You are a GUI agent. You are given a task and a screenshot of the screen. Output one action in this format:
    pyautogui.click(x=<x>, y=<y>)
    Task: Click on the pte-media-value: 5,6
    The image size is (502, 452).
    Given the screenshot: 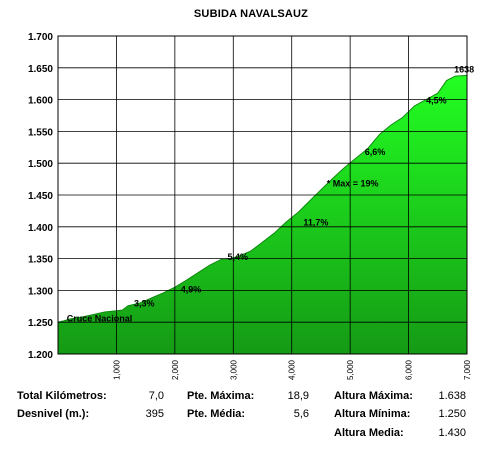 What is the action you would take?
    pyautogui.click(x=301, y=414)
    